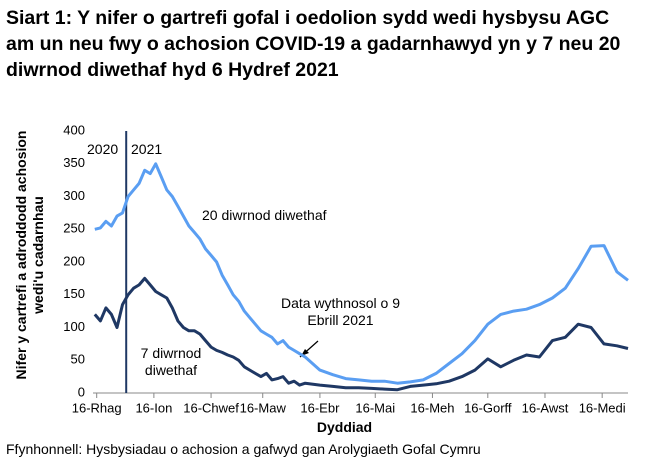  I want to click on y-tick-label: 350, so click(74, 162).